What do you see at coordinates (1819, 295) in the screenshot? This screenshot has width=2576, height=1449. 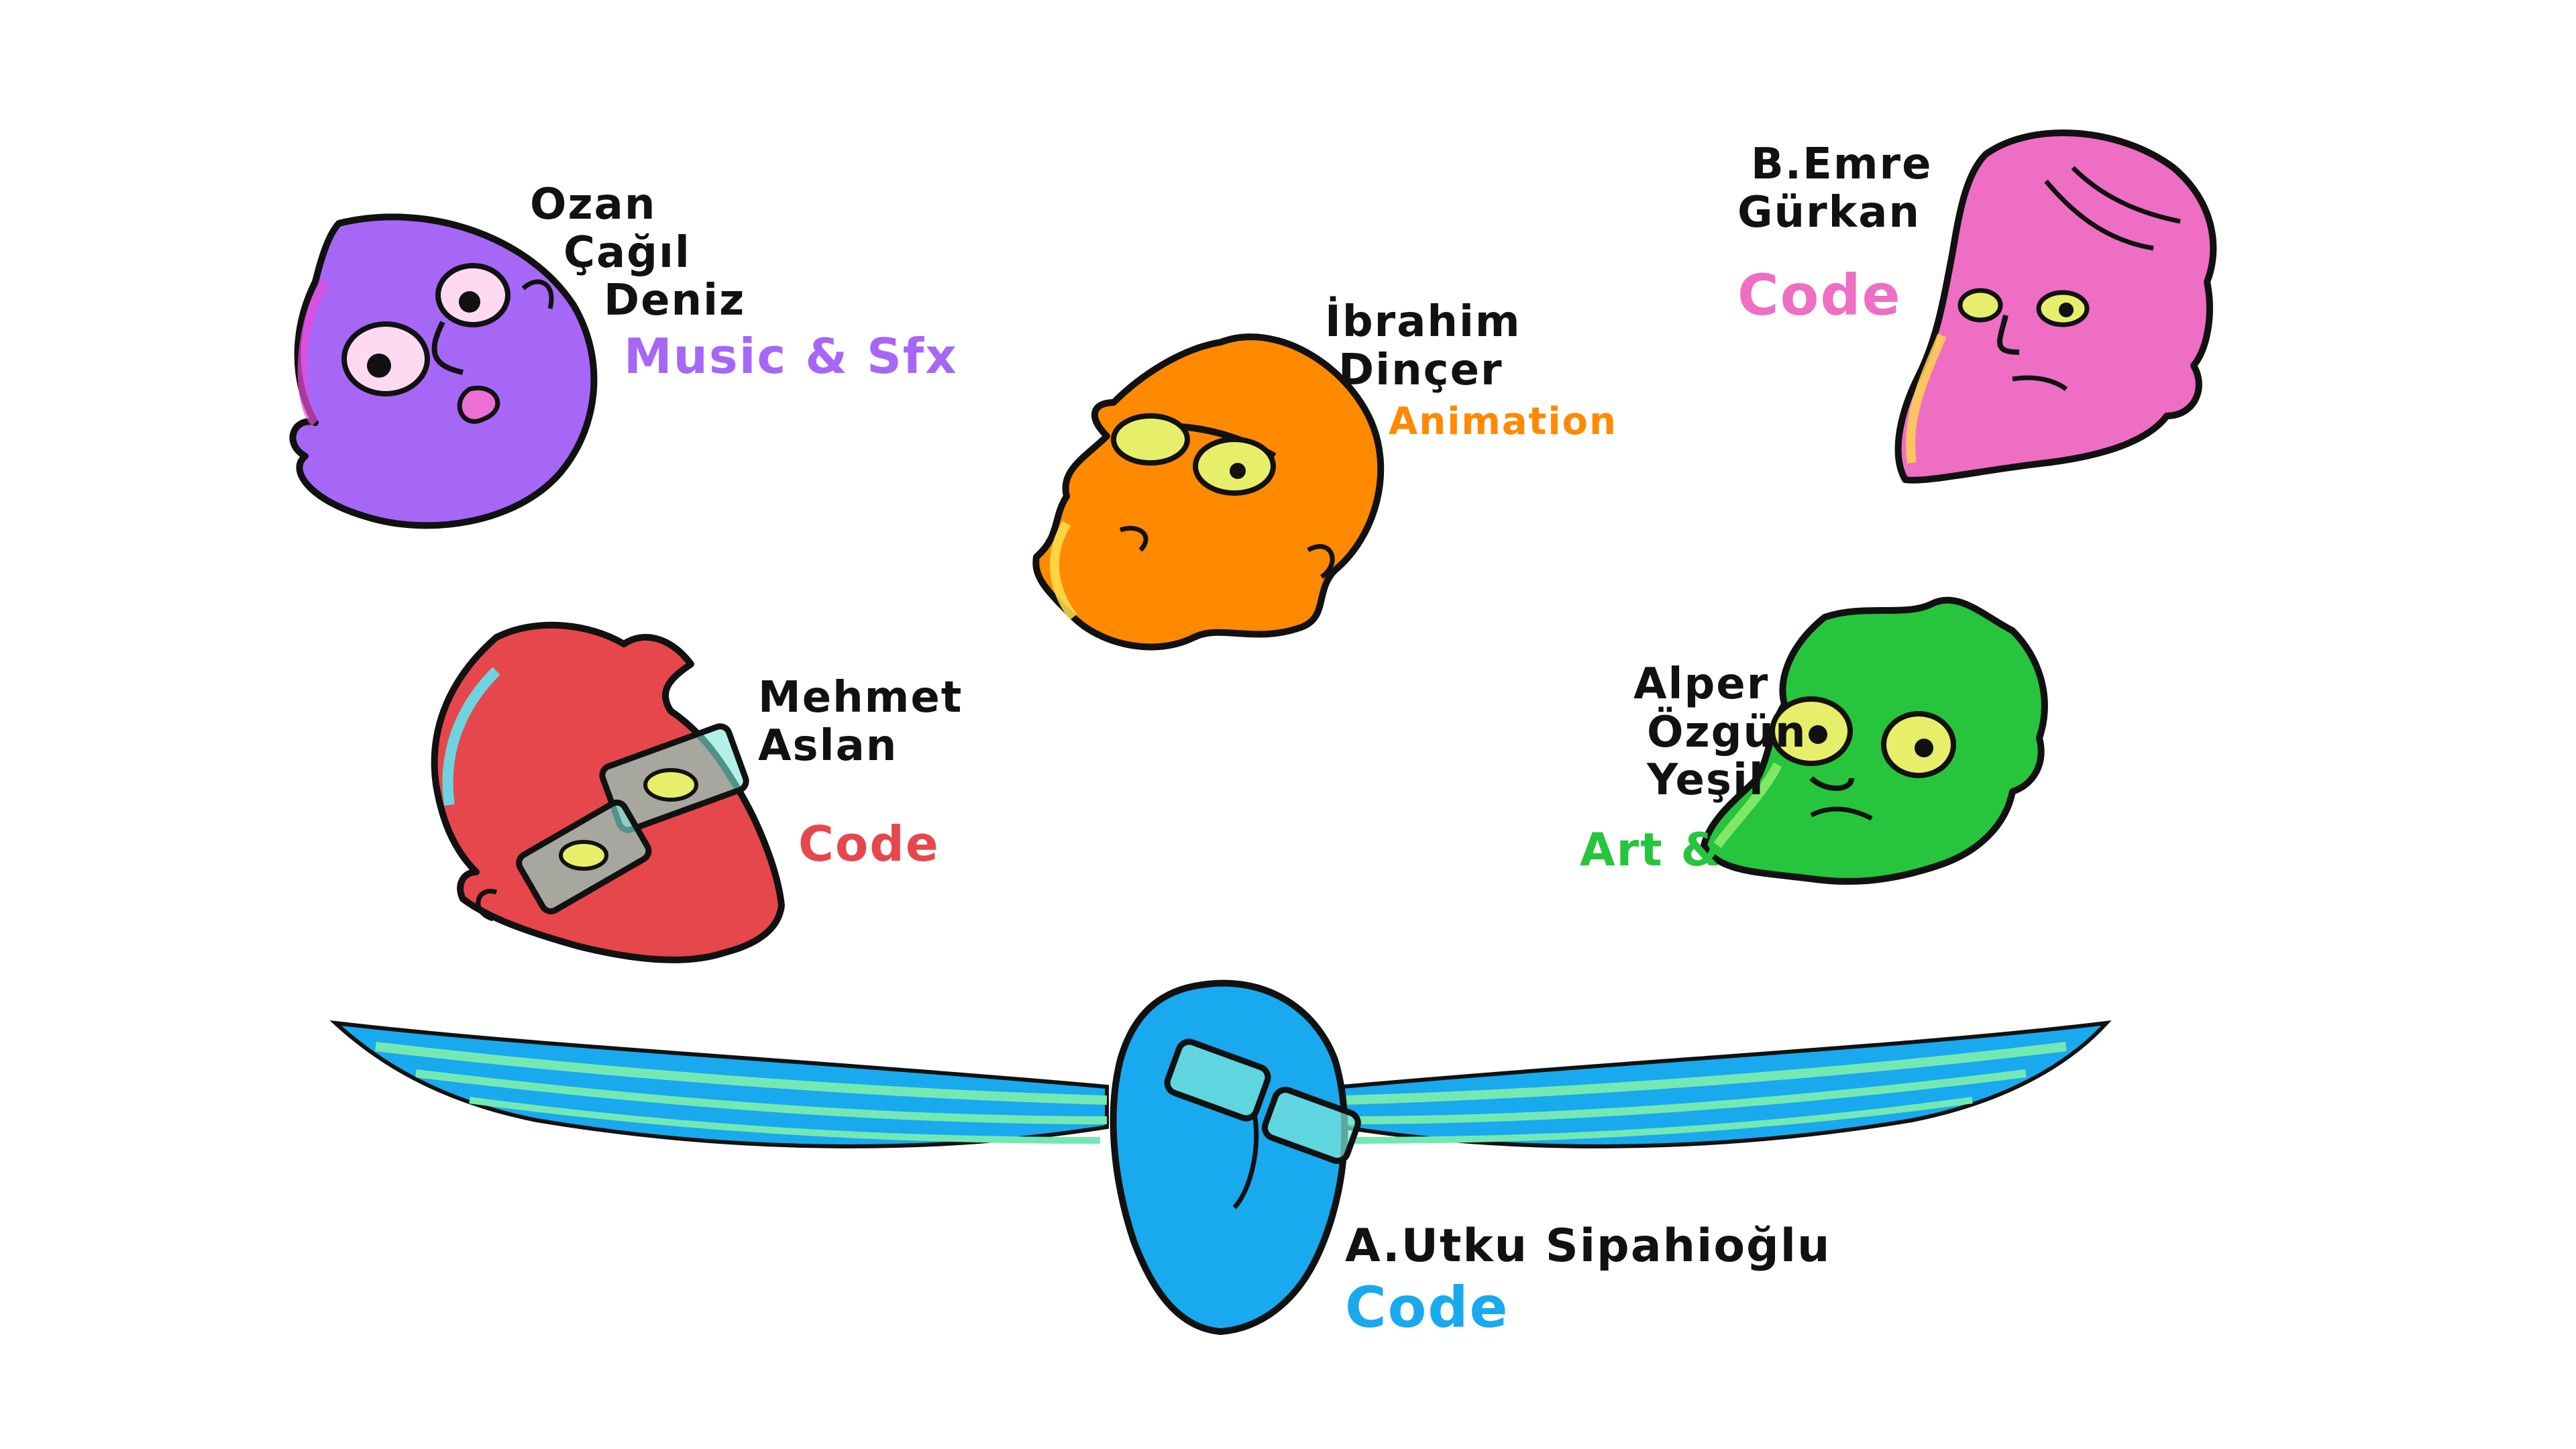 I see `member-emre-role: Code` at bounding box center [1819, 295].